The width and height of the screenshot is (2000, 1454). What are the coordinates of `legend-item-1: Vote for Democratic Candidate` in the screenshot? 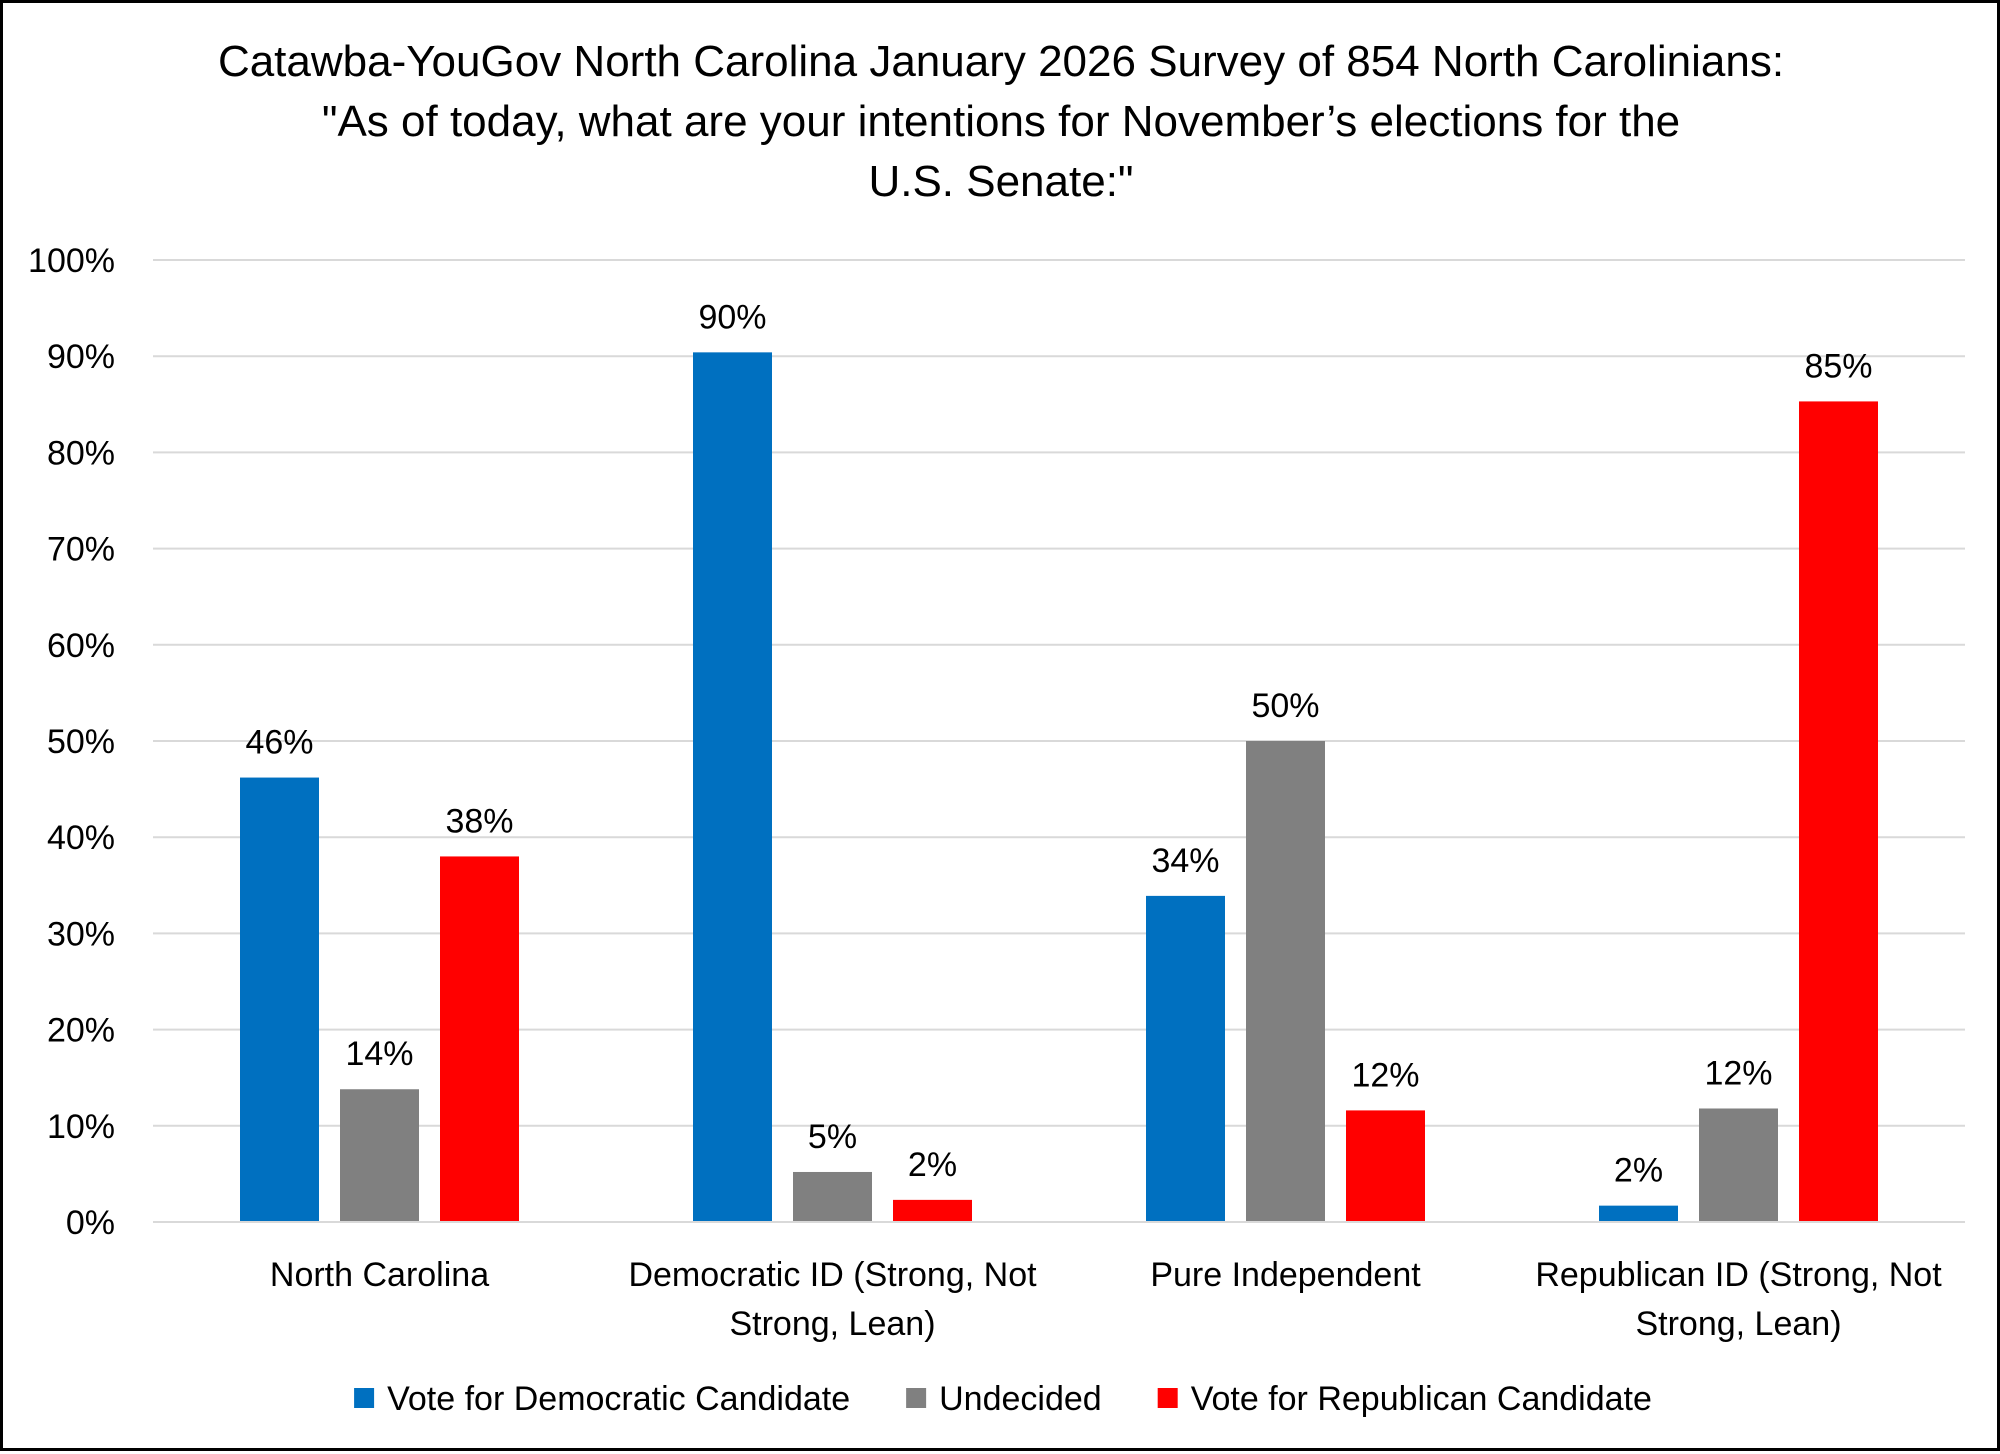 It's located at (602, 1399).